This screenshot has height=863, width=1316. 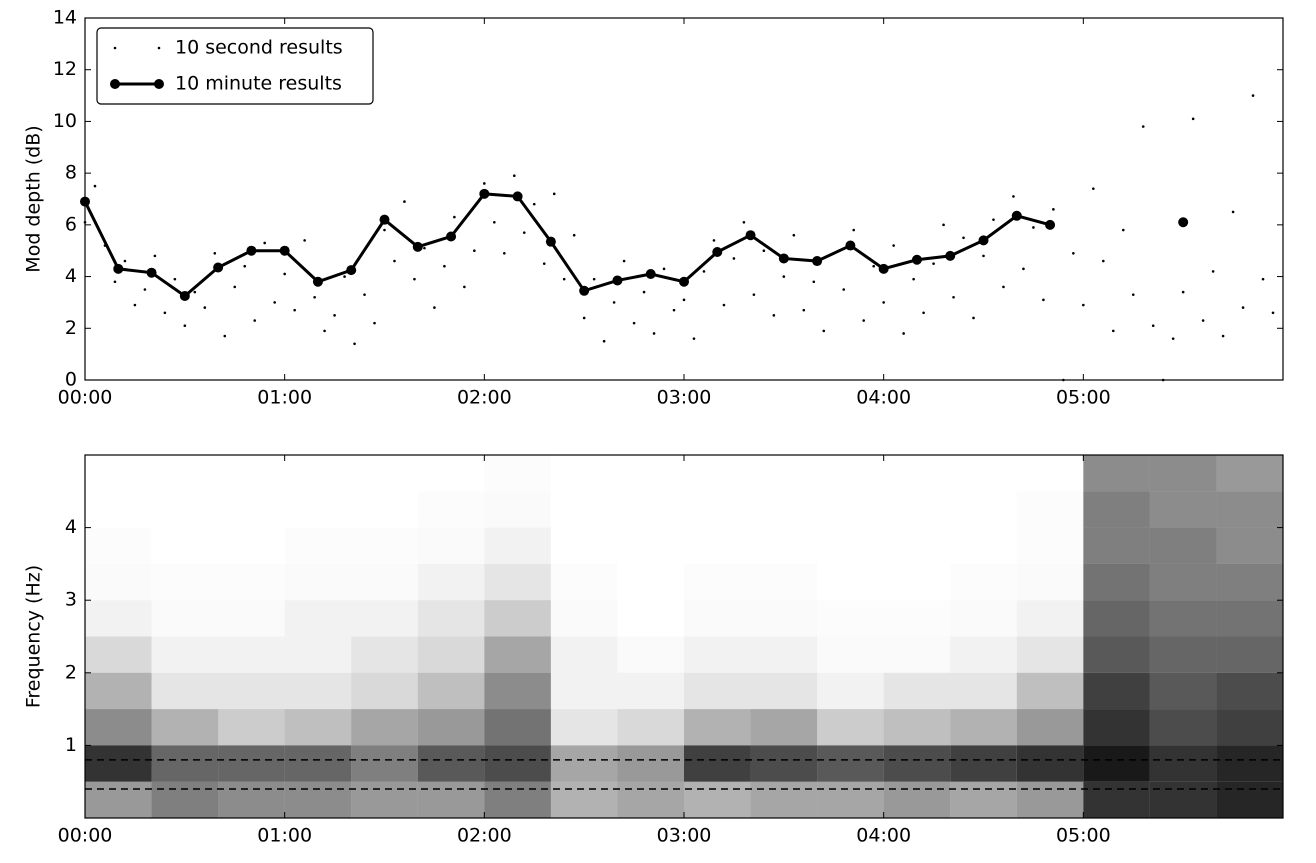 What do you see at coordinates (71, 173) in the screenshot?
I see `y-tick-label: 8` at bounding box center [71, 173].